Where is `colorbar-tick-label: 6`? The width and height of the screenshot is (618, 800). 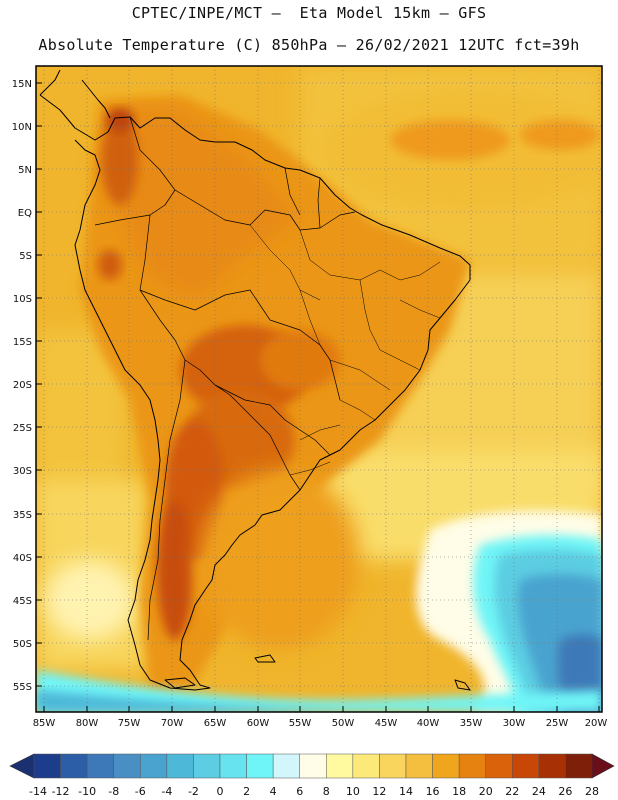
colorbar-tick-label: 6 is located at coordinates (299, 791).